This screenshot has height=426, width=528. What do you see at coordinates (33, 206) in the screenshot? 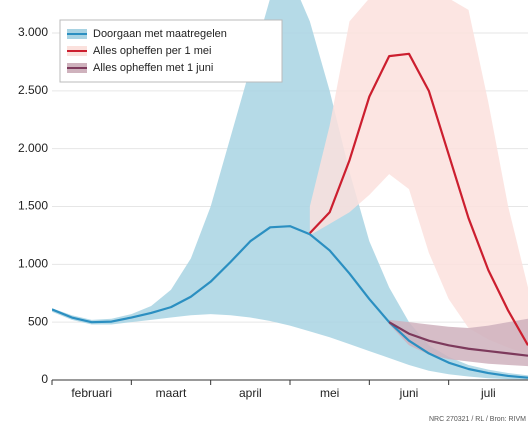
I see `y-tick-label: 1.500` at bounding box center [33, 206].